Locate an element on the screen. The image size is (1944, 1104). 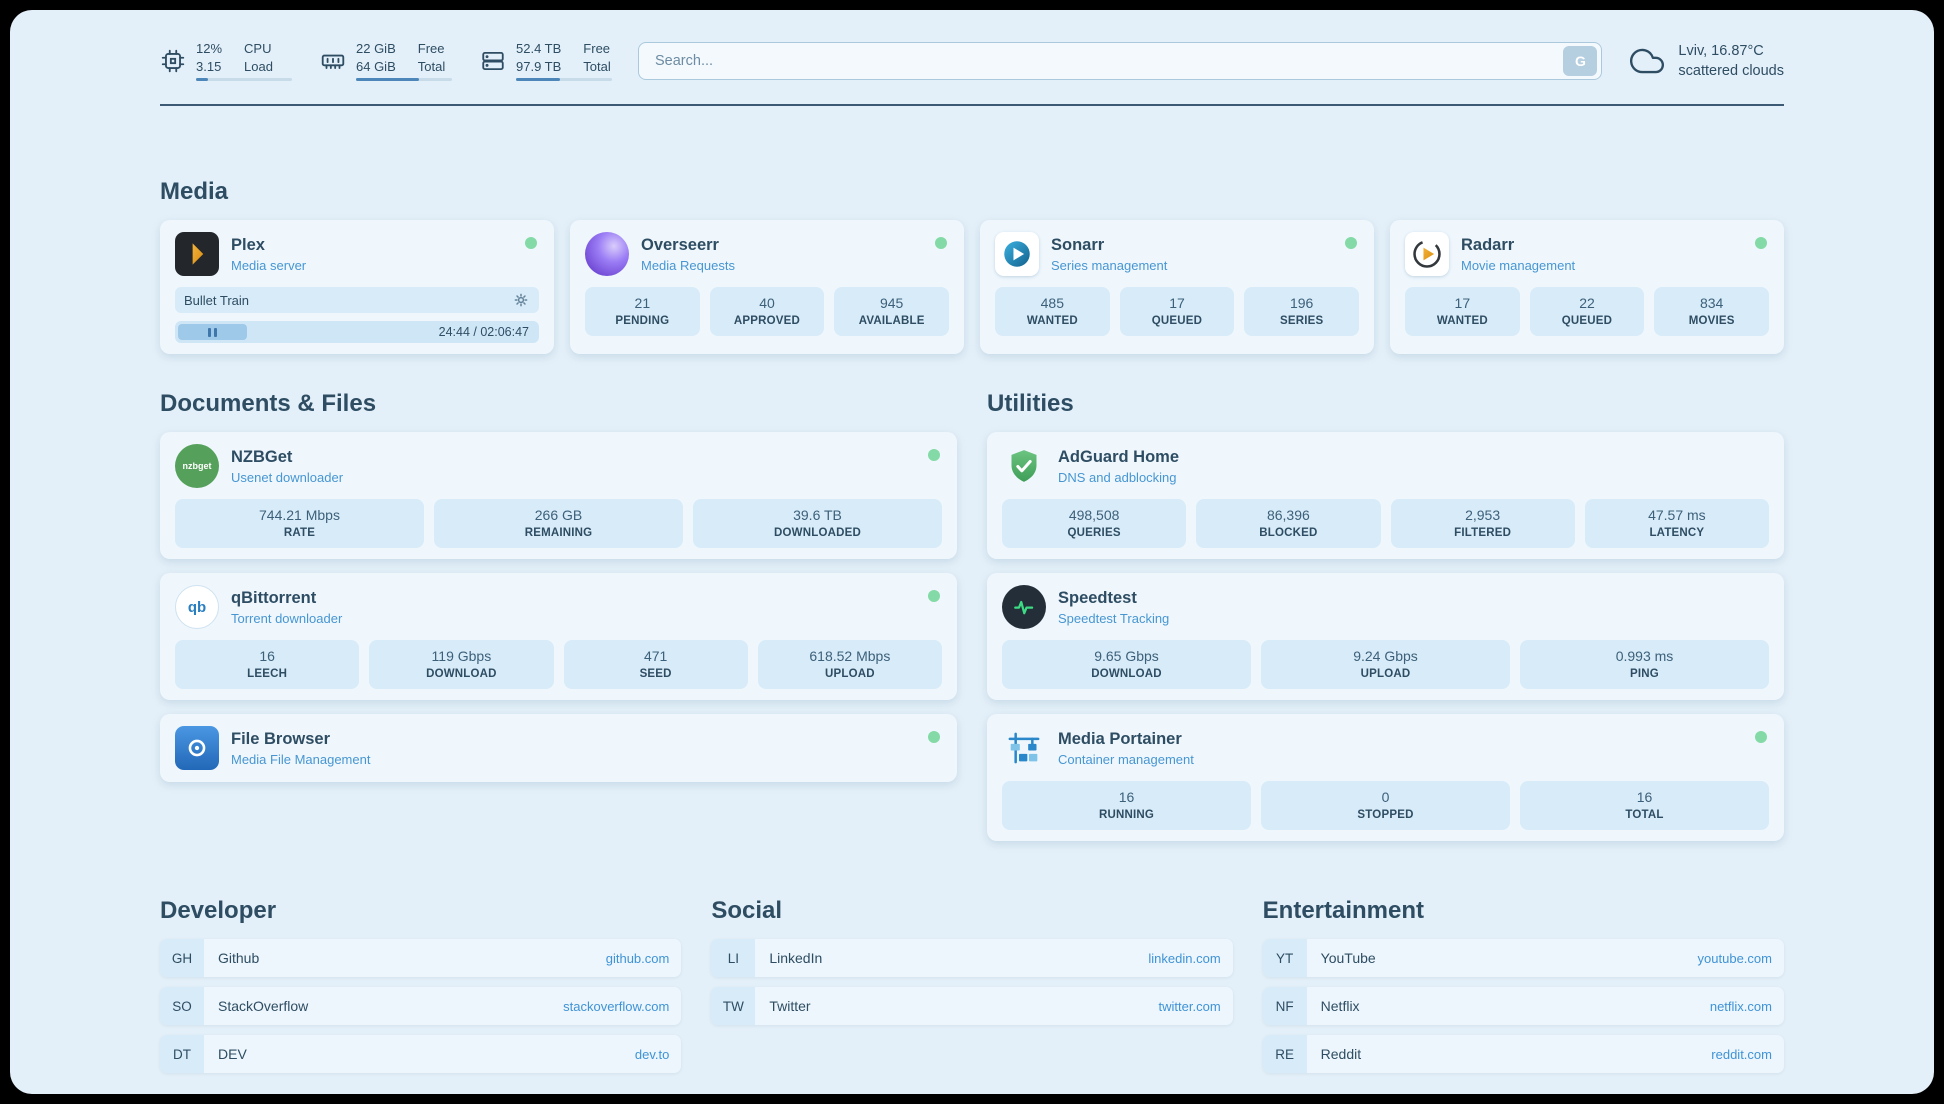
stat-box: 40 APPROVED is located at coordinates (767, 311).